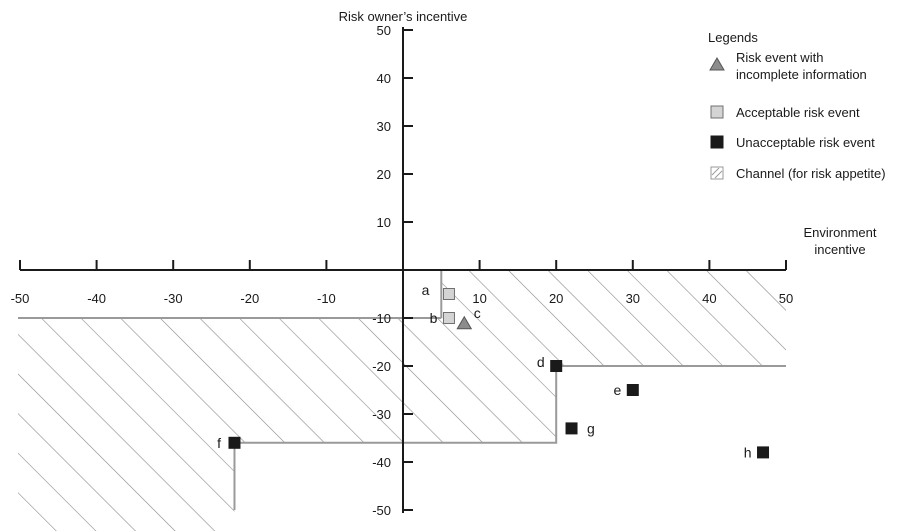 The image size is (923, 531). What do you see at coordinates (618, 390) in the screenshot?
I see `point-e-label: e` at bounding box center [618, 390].